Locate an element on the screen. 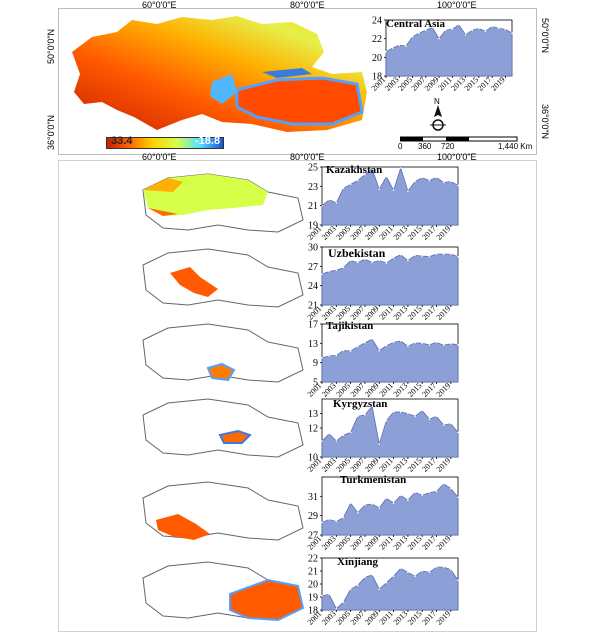  xinjiang-xtick-label: 2003 is located at coordinates (329, 618).